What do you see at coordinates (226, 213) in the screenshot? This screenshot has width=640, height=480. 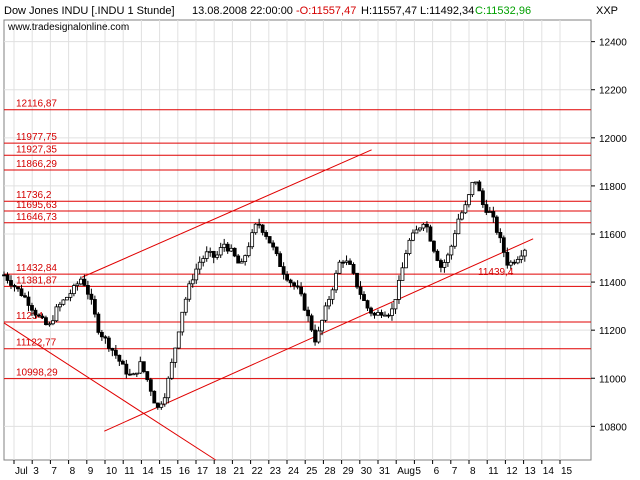 I see `upper-channel-line` at bounding box center [226, 213].